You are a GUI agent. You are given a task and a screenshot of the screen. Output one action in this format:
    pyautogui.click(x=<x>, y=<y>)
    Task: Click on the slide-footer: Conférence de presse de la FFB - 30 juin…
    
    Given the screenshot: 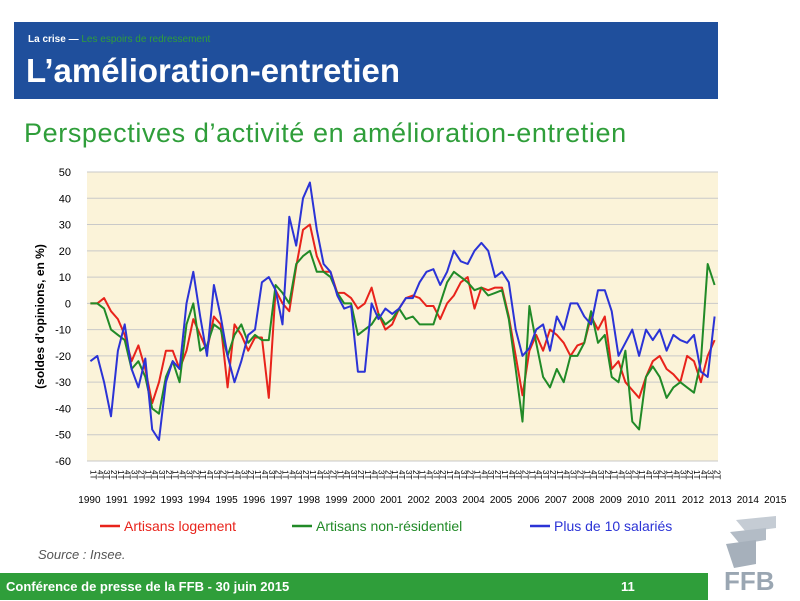 What is the action you would take?
    pyautogui.click(x=354, y=586)
    